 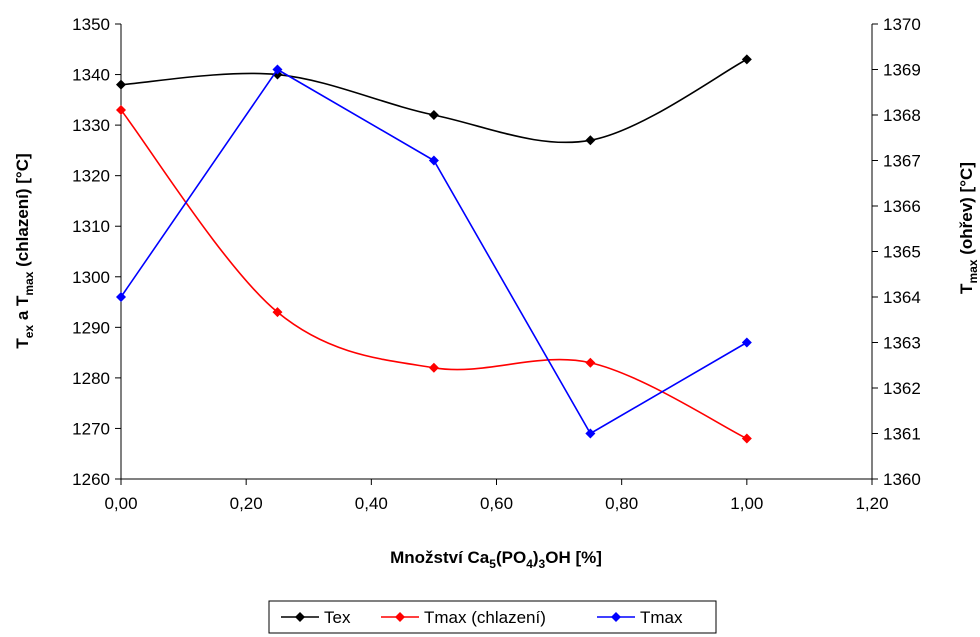 I want to click on y-left-tick-label: 1270, so click(x=91, y=428).